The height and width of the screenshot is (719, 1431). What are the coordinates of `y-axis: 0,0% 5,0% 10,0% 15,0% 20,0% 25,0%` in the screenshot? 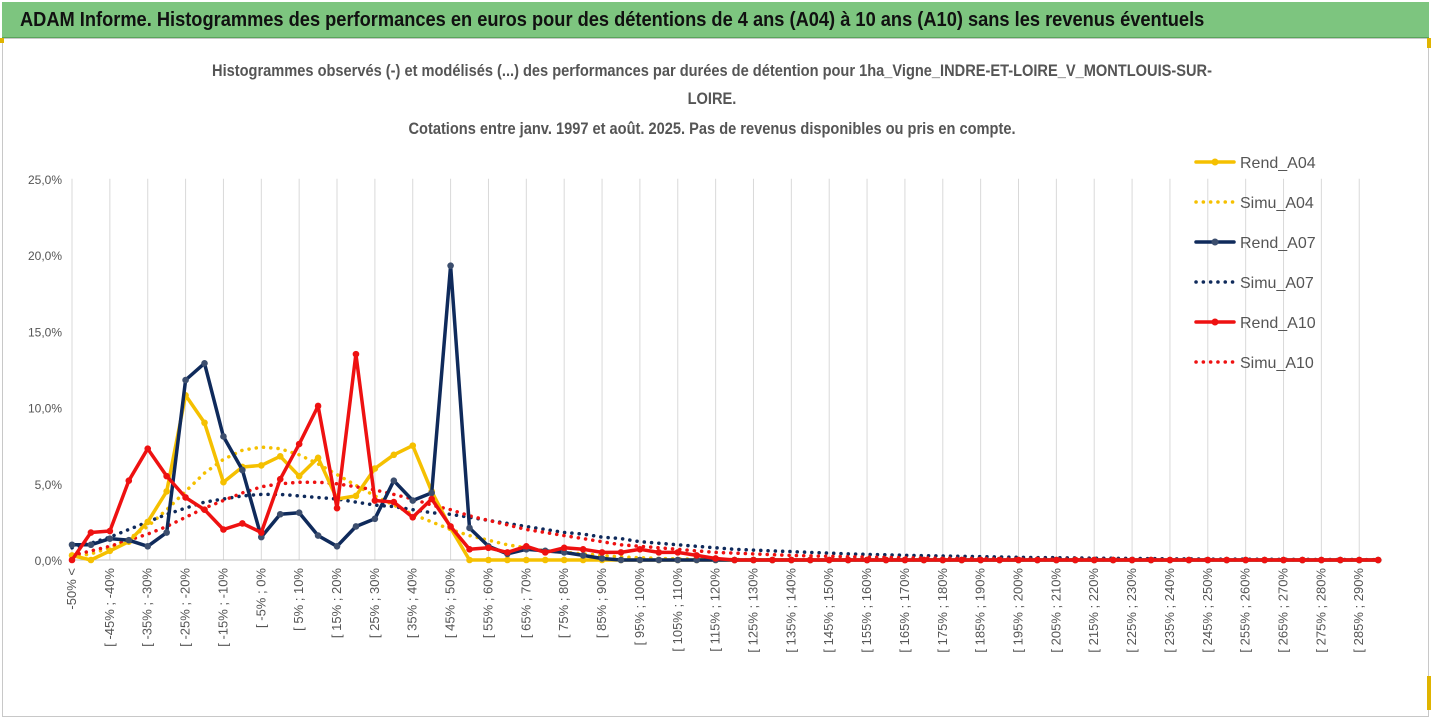 It's located at (45, 370).